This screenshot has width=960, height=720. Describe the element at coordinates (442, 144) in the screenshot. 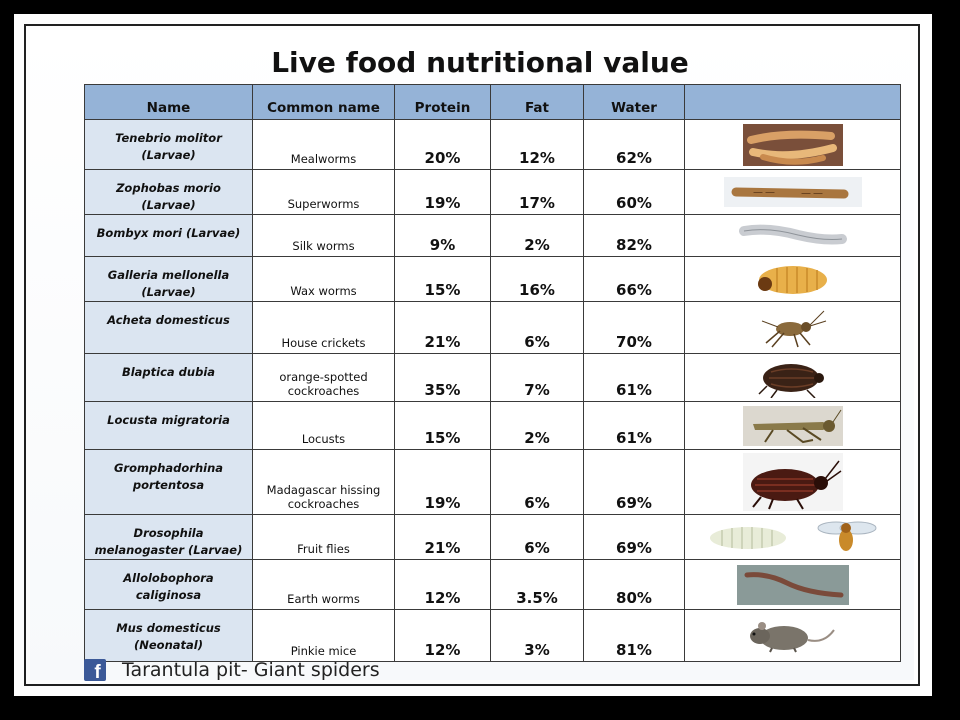

I see `protein-value: 20%` at that location.